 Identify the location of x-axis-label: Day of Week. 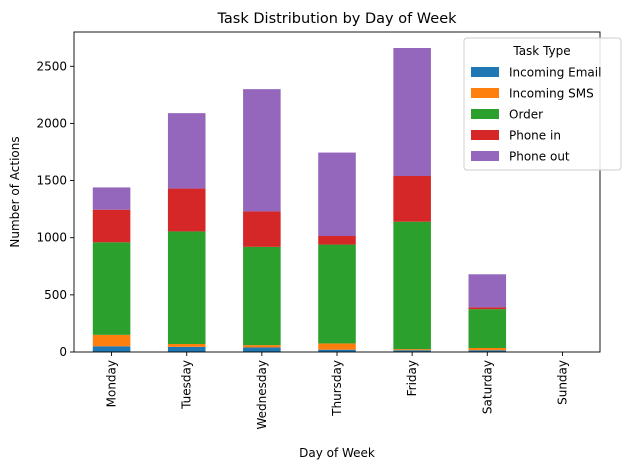
(337, 453).